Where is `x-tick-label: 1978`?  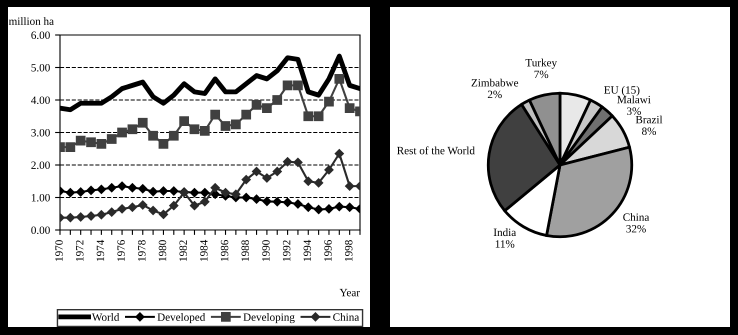
x-tick-label: 1978 is located at coordinates (142, 250).